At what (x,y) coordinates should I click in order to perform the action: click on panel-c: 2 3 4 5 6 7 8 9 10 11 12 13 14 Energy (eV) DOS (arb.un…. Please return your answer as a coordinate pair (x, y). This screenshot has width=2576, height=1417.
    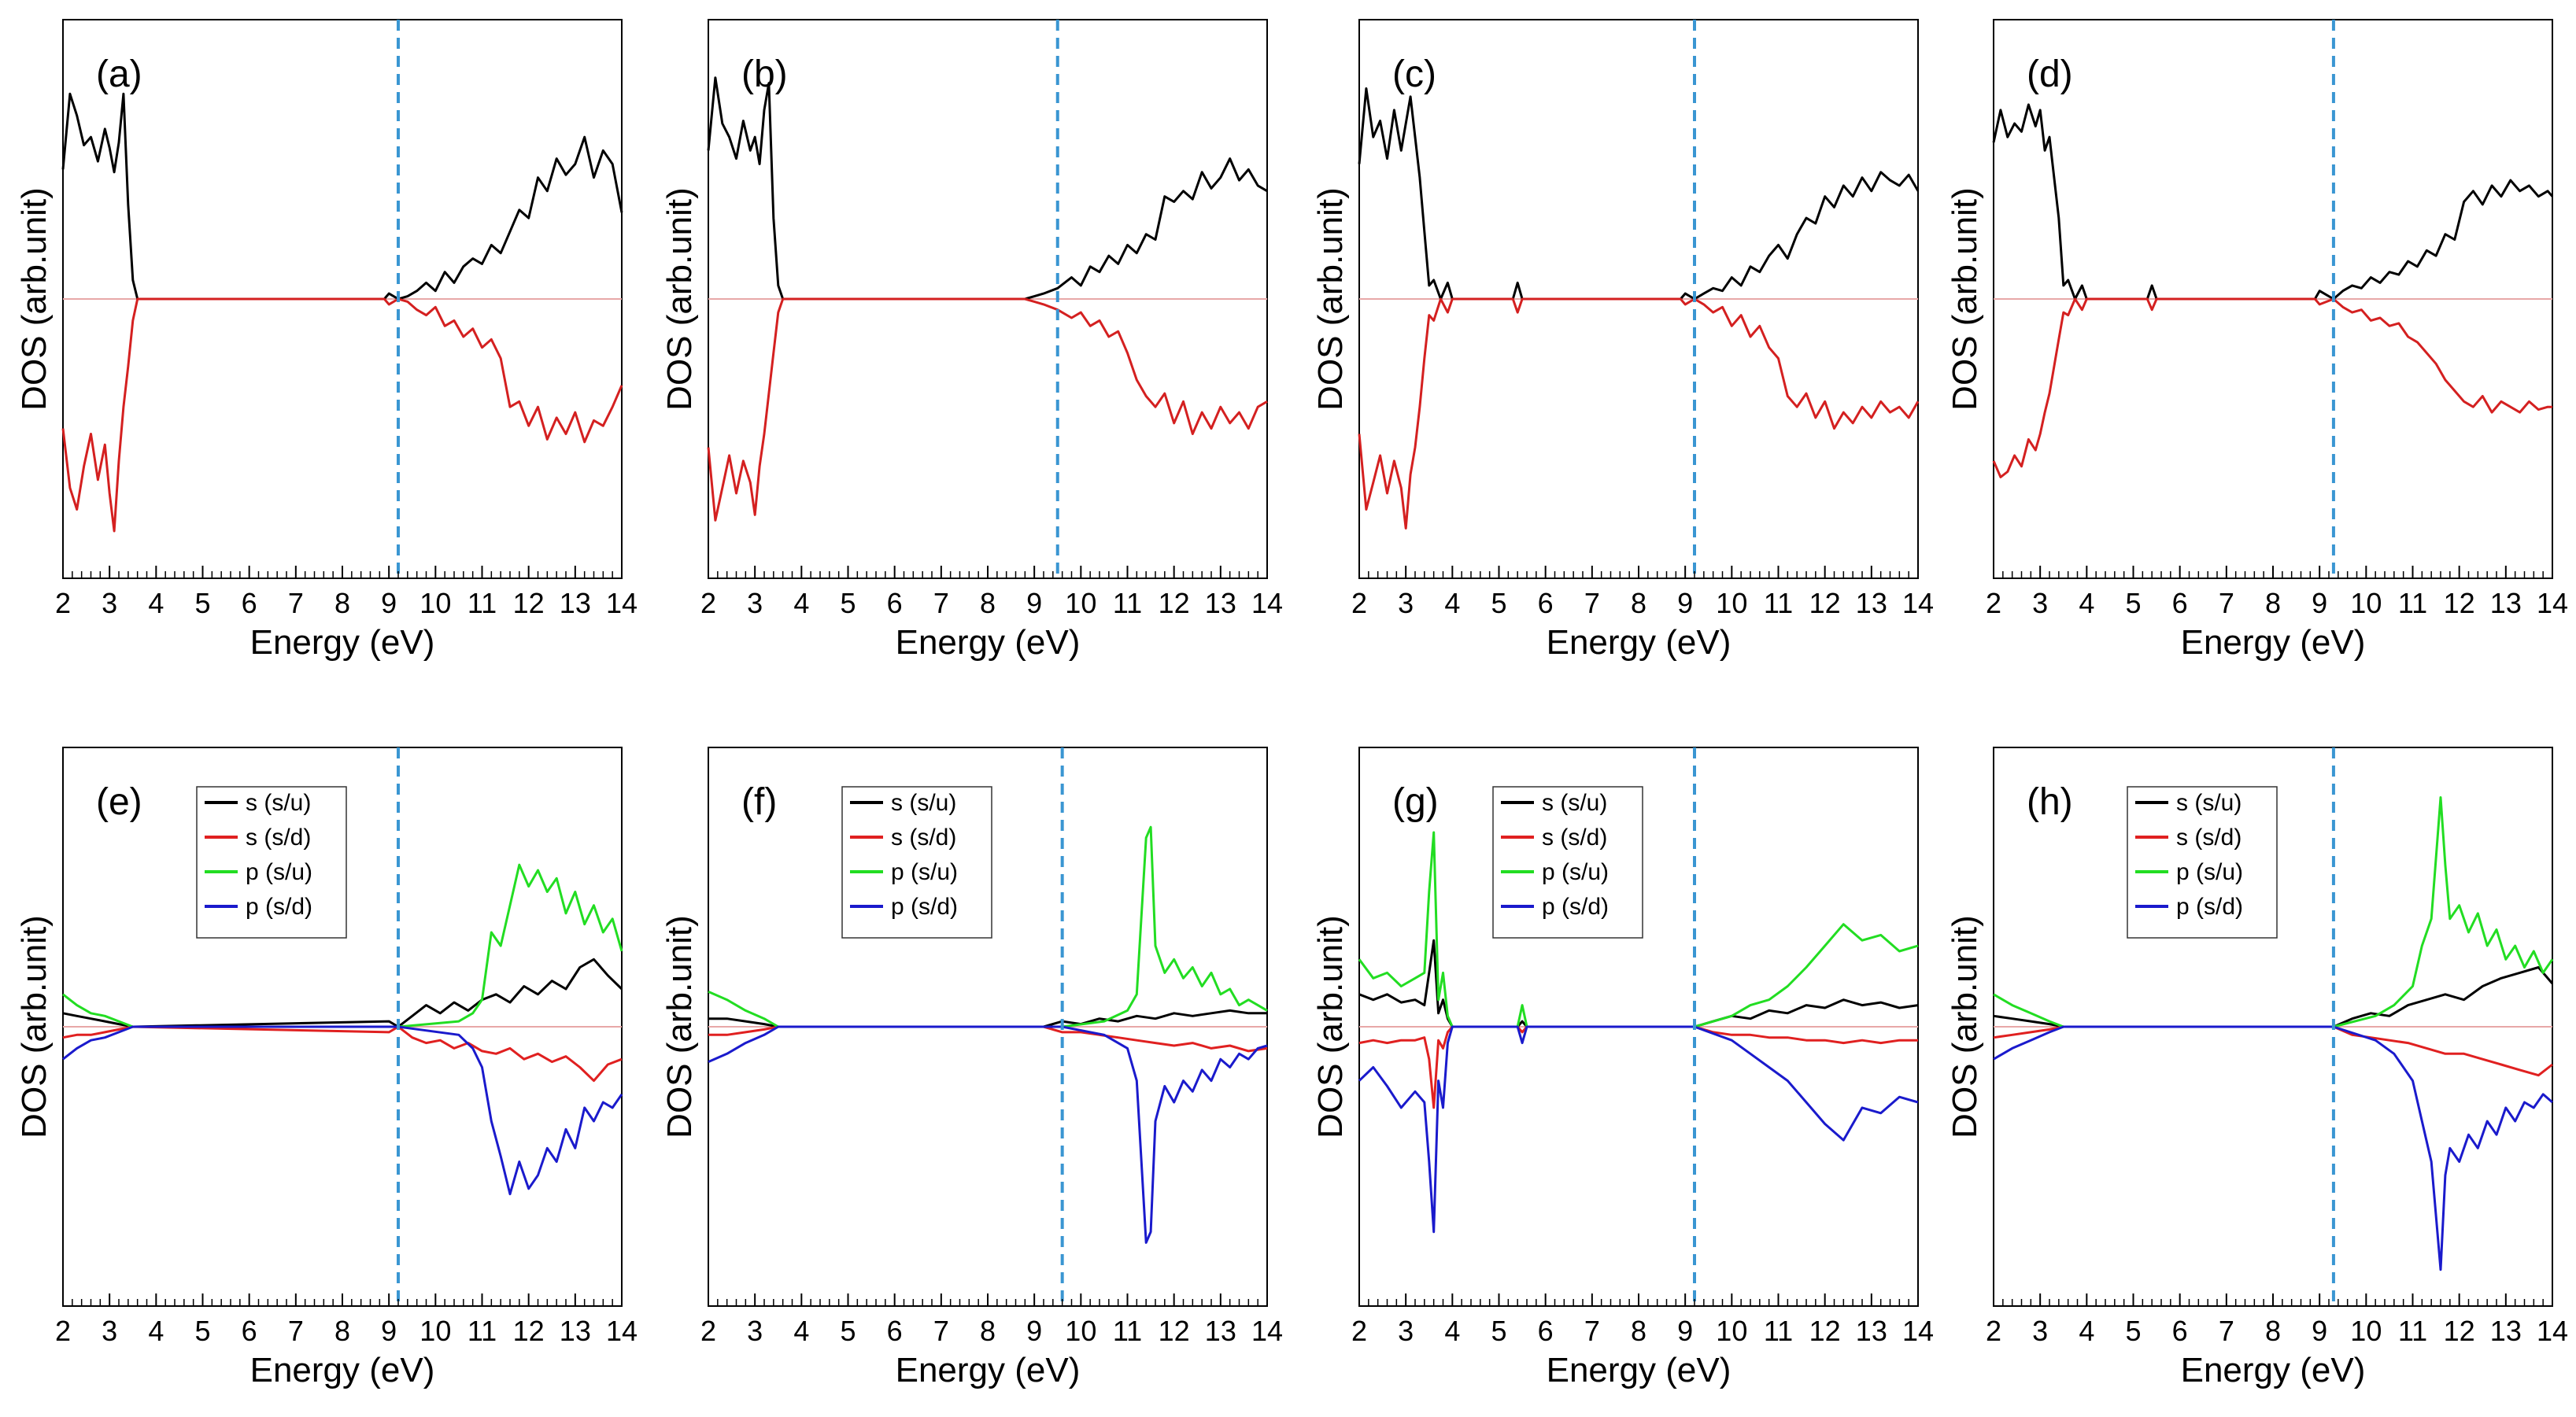
    Looking at the image, I should click on (1622, 340).